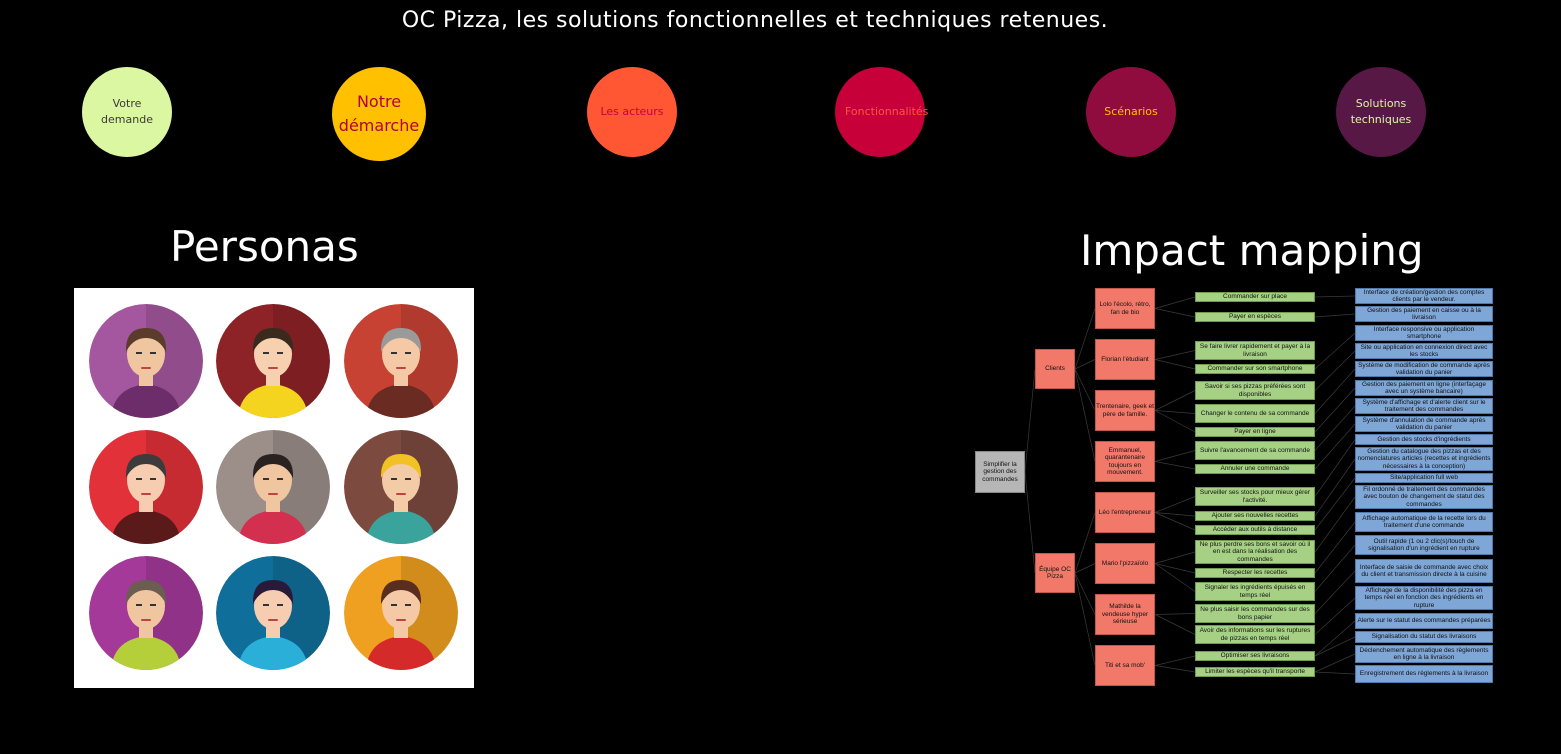 The height and width of the screenshot is (754, 1561). Describe the element at coordinates (1255, 450) in the screenshot. I see `impact-item-box-7: Suivre l'avancement de sa commande` at that location.